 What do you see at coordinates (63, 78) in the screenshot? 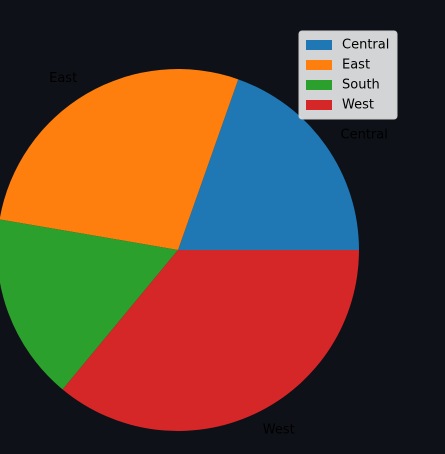
I see `slice-label-east: East` at bounding box center [63, 78].